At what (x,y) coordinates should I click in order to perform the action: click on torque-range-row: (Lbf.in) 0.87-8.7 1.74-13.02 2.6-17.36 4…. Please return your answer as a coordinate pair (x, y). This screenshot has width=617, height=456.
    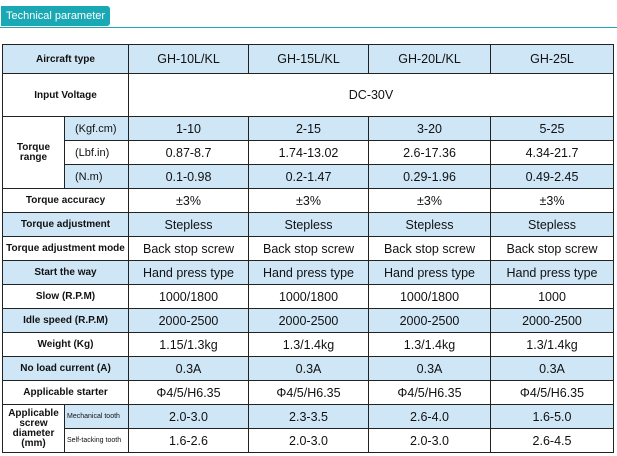
    Looking at the image, I should click on (308, 152).